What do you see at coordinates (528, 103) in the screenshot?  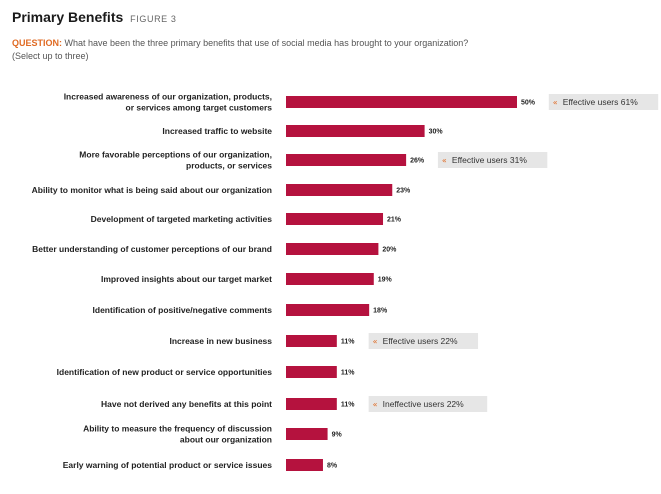 I see `value-label: 50%` at bounding box center [528, 103].